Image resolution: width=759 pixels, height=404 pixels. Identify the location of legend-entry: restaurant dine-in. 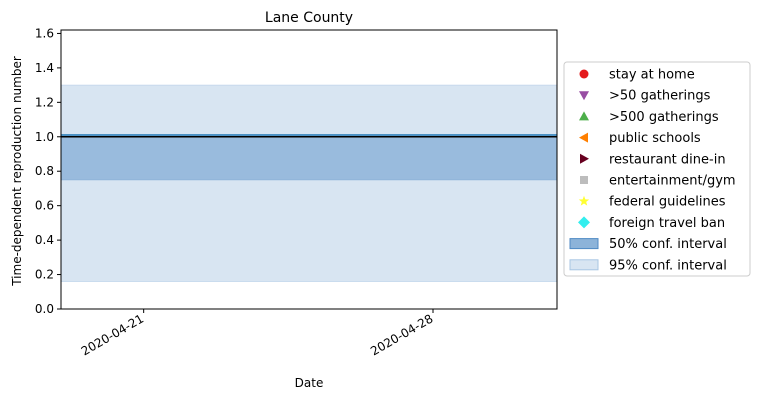
(653, 159).